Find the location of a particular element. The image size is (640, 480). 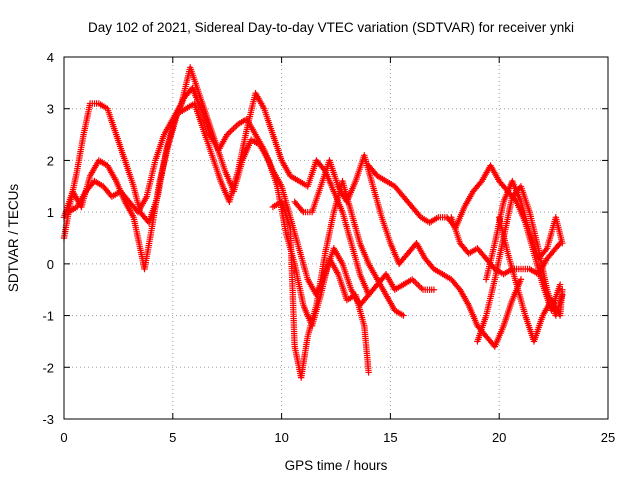

x-tick-label: 5 is located at coordinates (172, 437).